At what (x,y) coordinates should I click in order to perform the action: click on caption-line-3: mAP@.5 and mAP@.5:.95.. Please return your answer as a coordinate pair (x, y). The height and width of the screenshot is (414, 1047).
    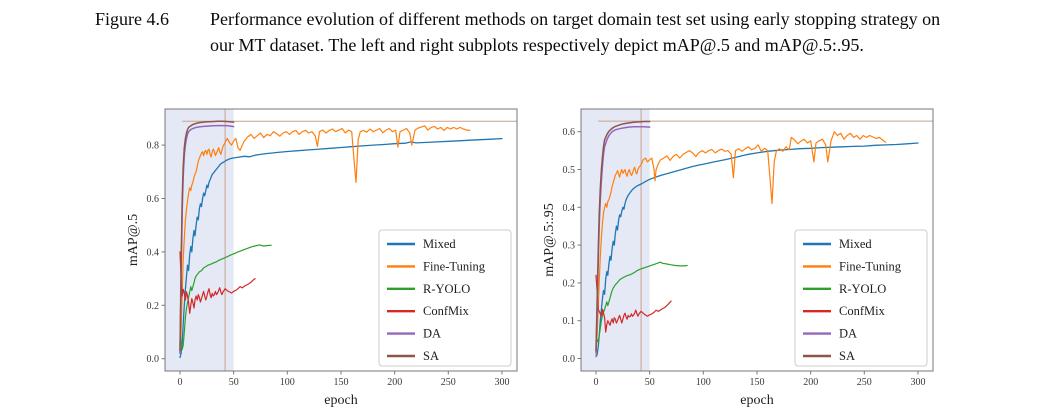
    Looking at the image, I should click on (763, 45).